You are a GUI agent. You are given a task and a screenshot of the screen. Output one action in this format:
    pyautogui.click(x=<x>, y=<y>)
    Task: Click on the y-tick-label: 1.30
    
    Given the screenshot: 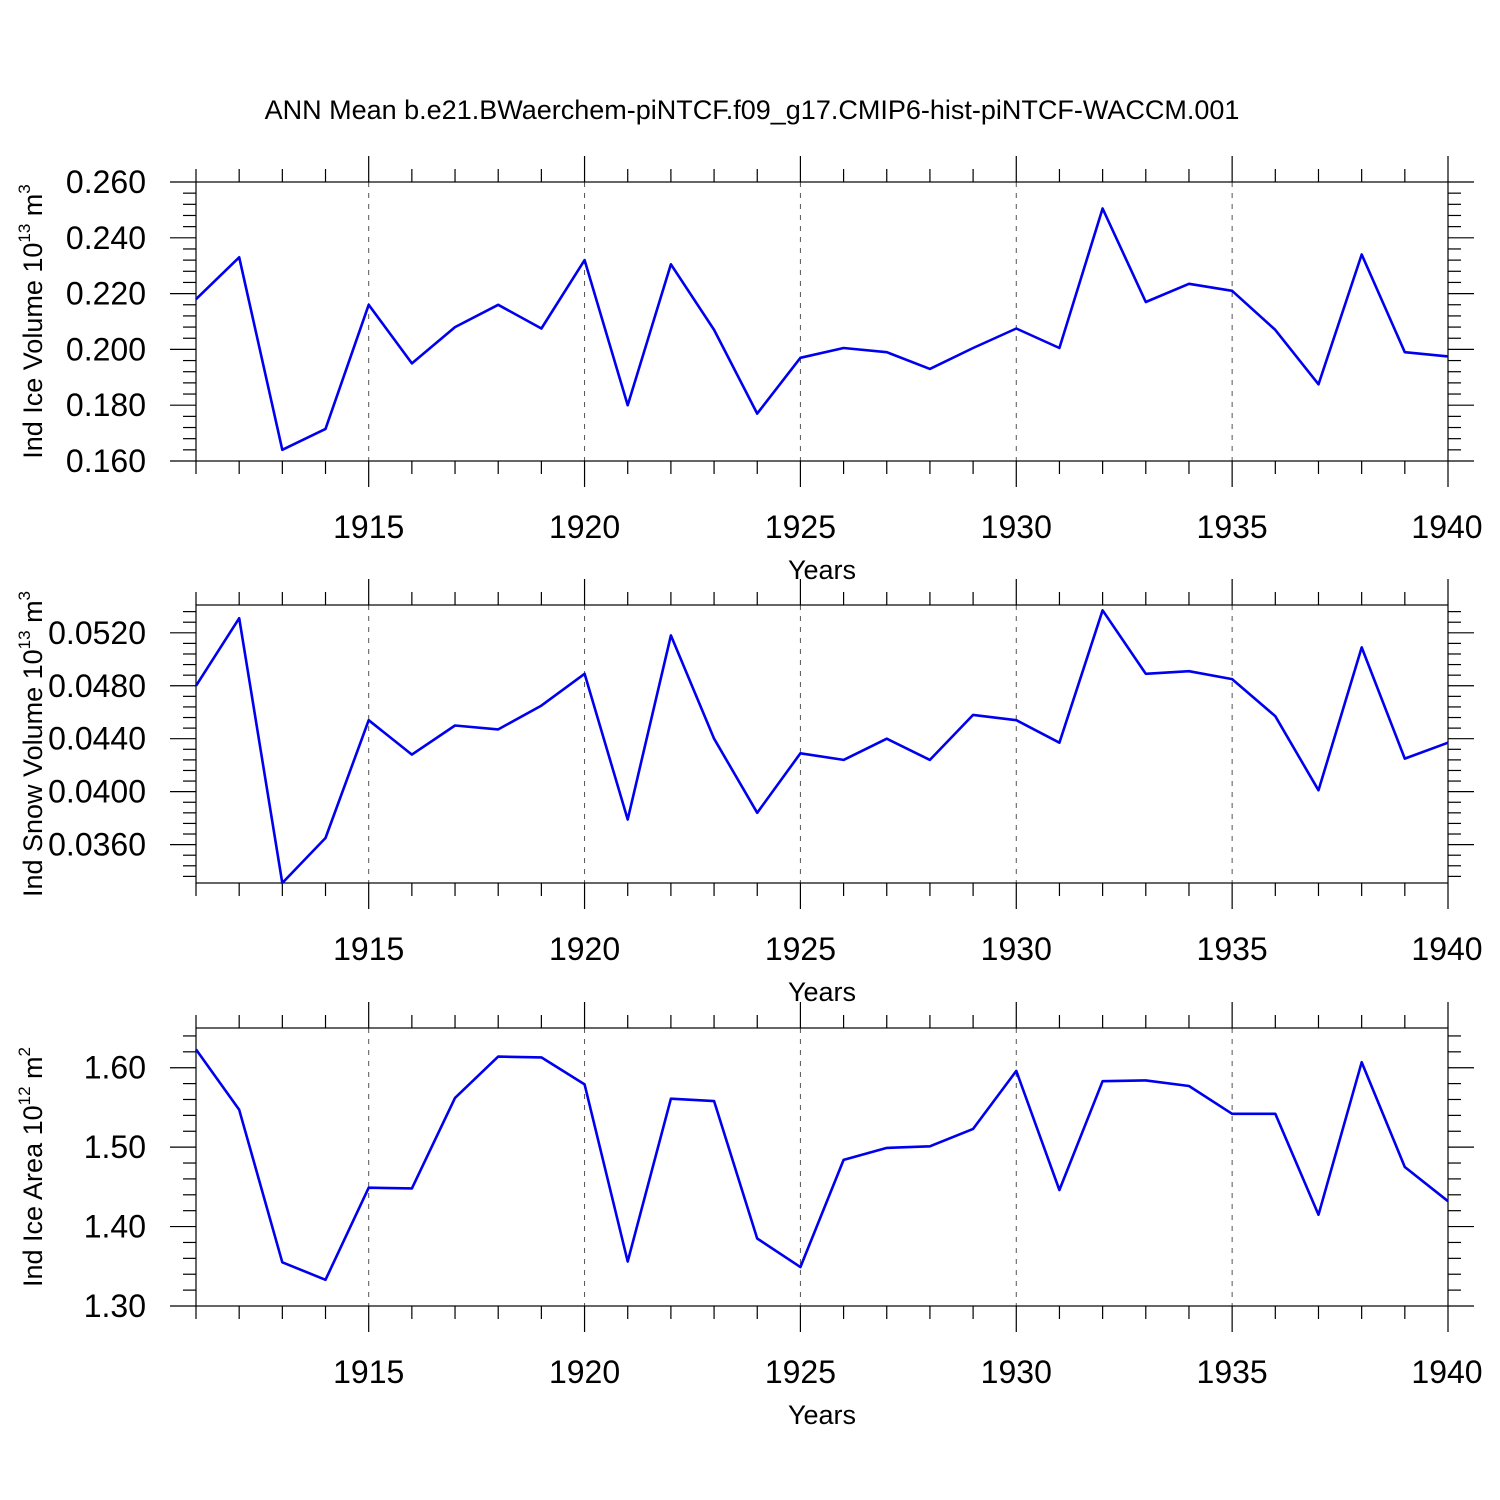 What is the action you would take?
    pyautogui.click(x=115, y=1306)
    